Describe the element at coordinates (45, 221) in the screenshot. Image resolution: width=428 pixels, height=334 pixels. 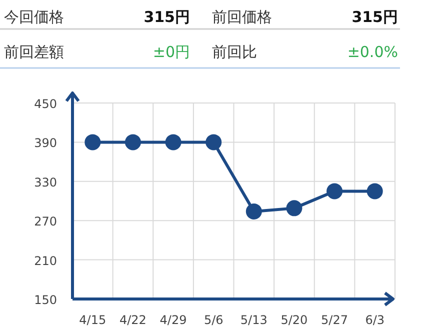
I see `y-tick-label: 270` at that location.